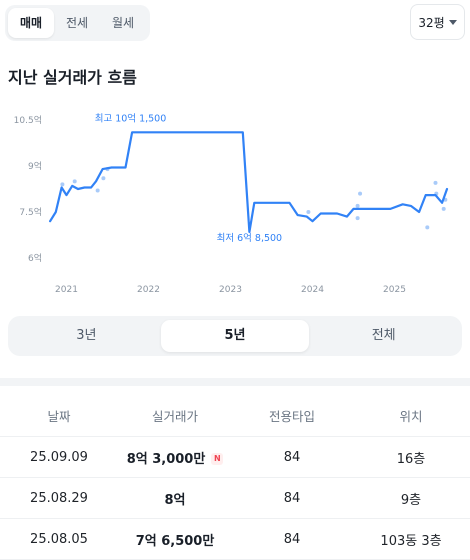  Describe the element at coordinates (411, 416) in the screenshot. I see `header-location: 위치` at that location.